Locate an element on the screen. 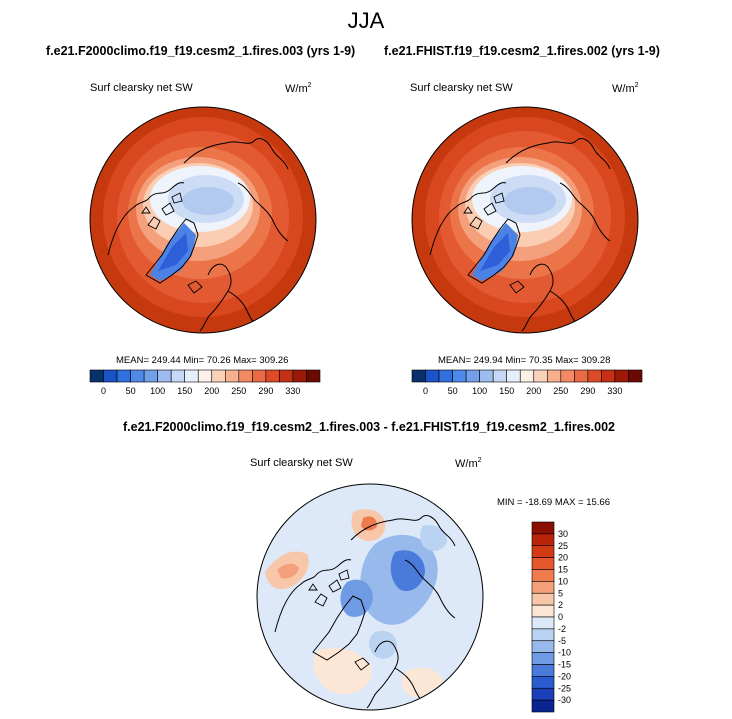 This screenshot has height=719, width=732. right-coastline-russia is located at coordinates (585, 212).